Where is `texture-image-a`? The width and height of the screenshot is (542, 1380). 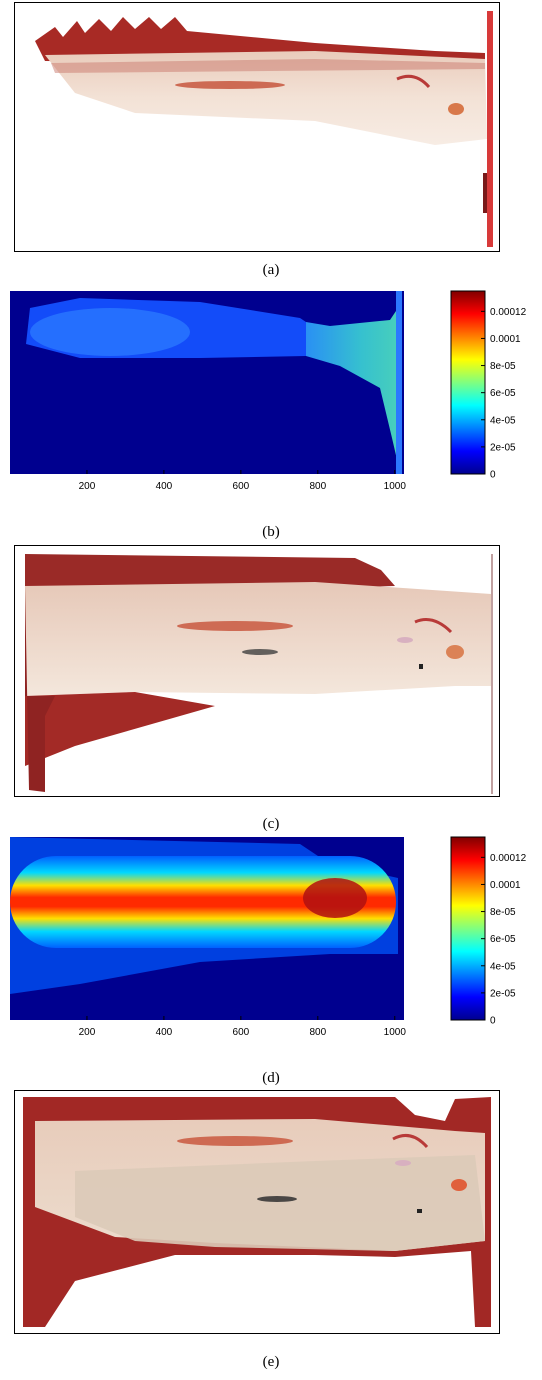
texture-image-a is located at coordinates (264, 129).